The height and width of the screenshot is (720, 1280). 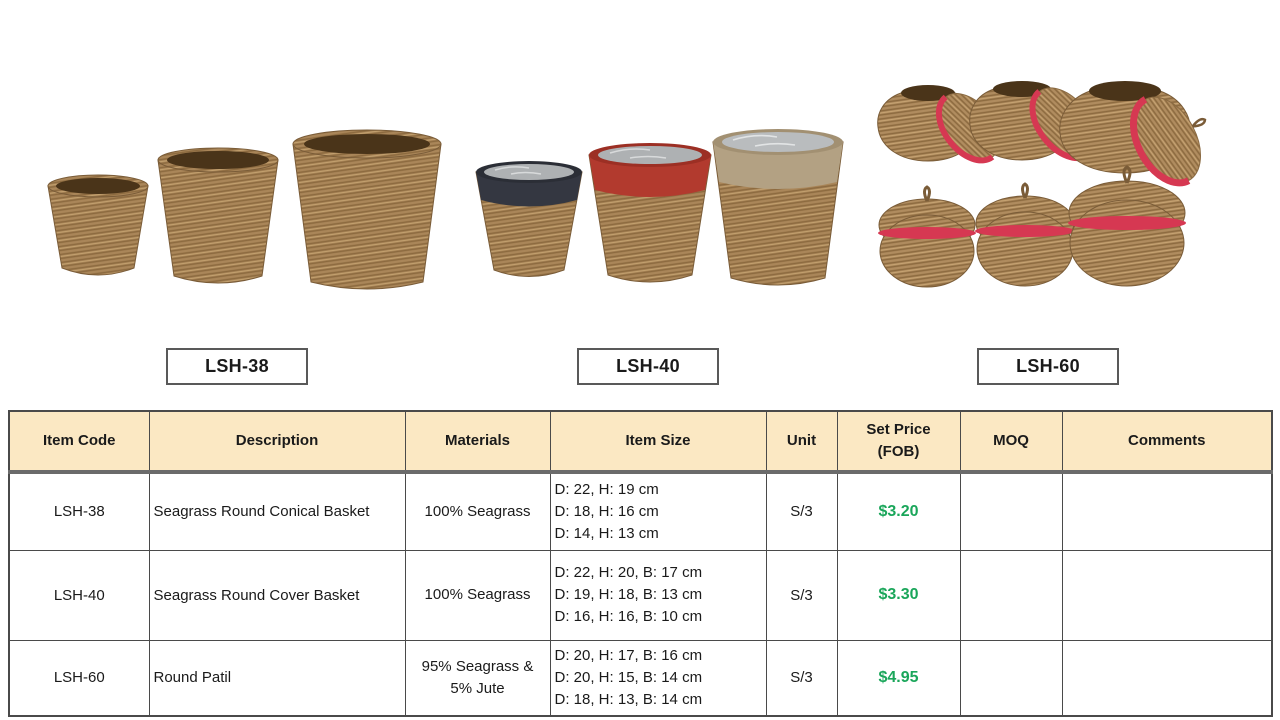 I want to click on cell-set-price: $3.30, so click(x=898, y=595).